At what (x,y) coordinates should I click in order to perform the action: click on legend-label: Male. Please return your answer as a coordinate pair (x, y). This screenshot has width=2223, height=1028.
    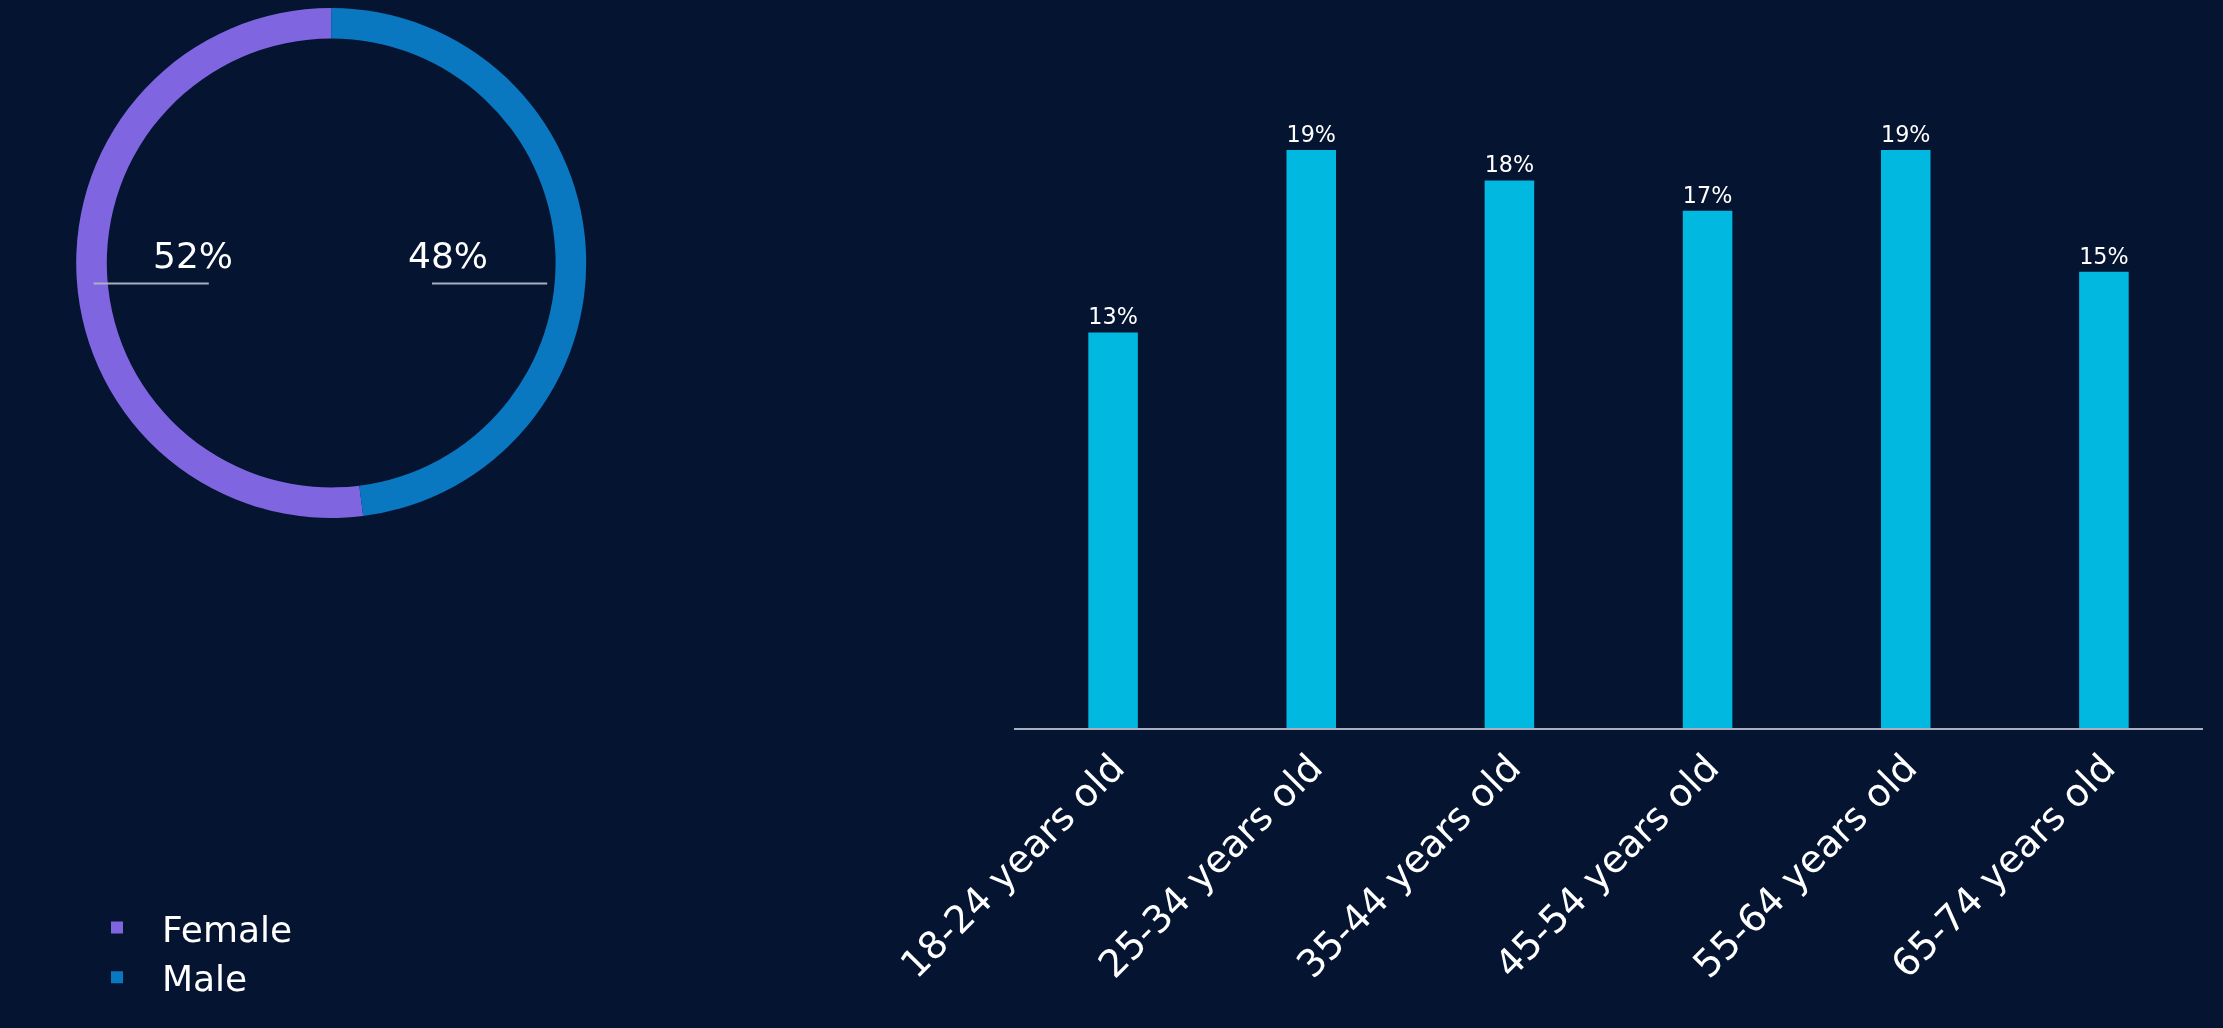
    Looking at the image, I should click on (205, 979).